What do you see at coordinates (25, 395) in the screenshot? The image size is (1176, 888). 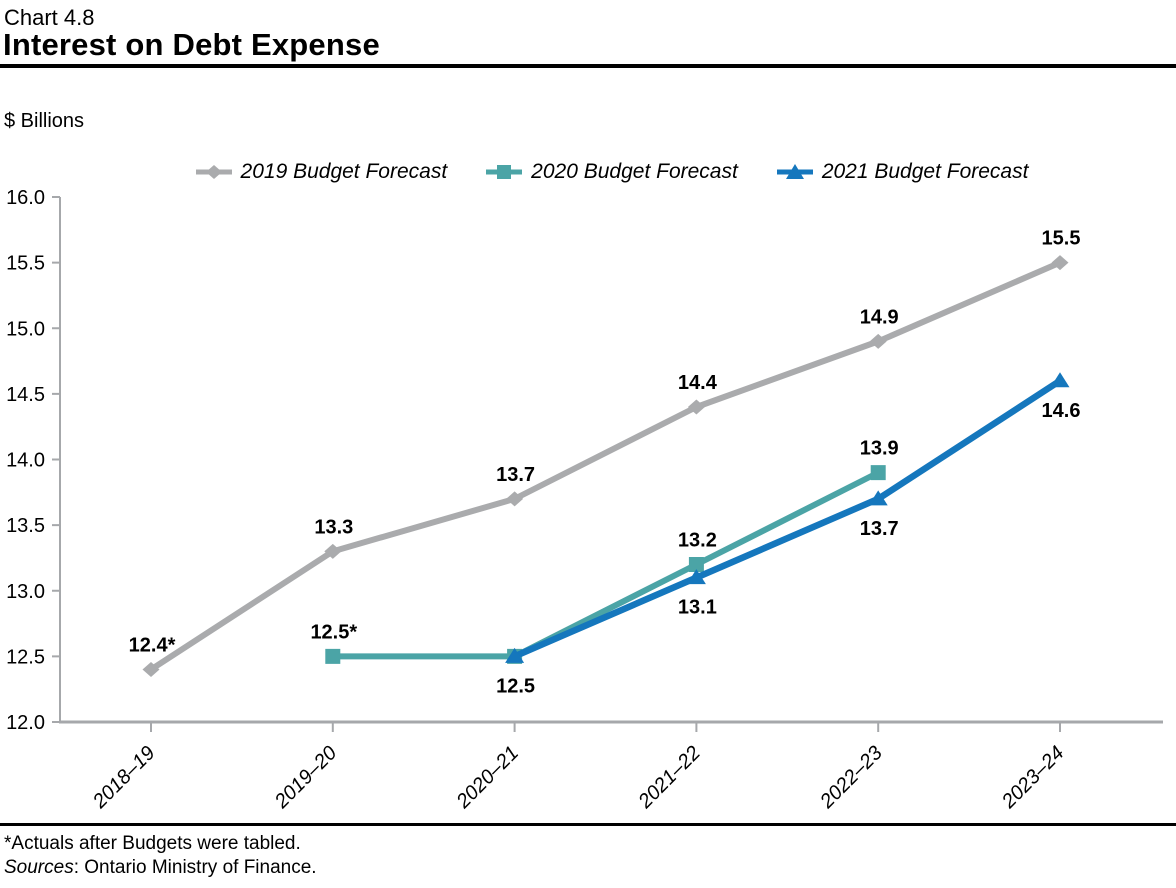 I see `y-tick-label: 14.5` at bounding box center [25, 395].